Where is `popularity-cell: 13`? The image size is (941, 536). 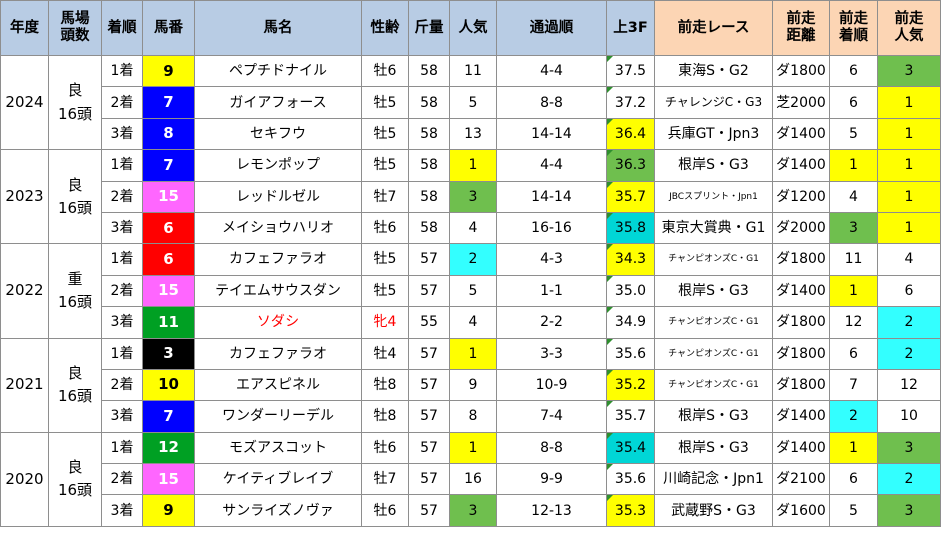
popularity-cell: 13 is located at coordinates (473, 134).